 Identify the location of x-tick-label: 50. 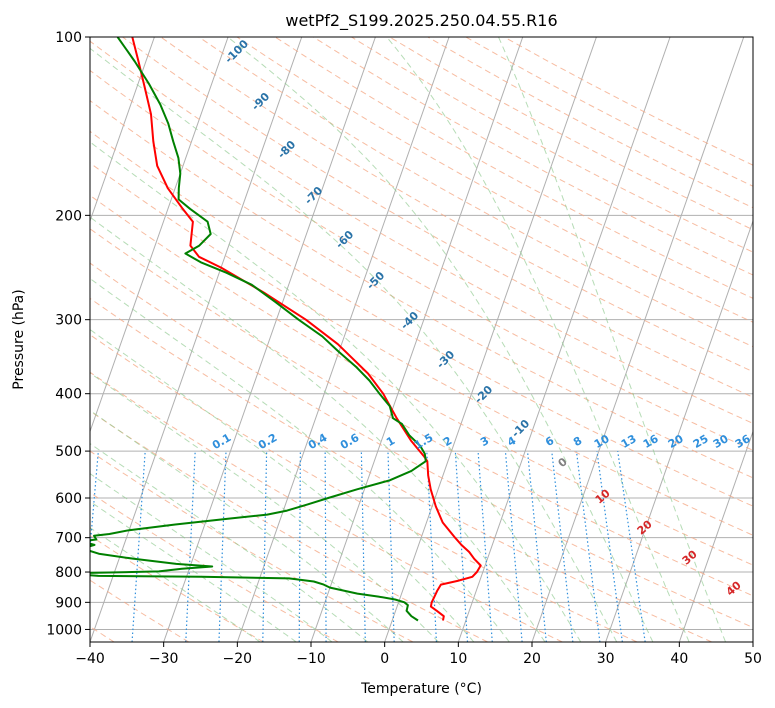
(753, 659).